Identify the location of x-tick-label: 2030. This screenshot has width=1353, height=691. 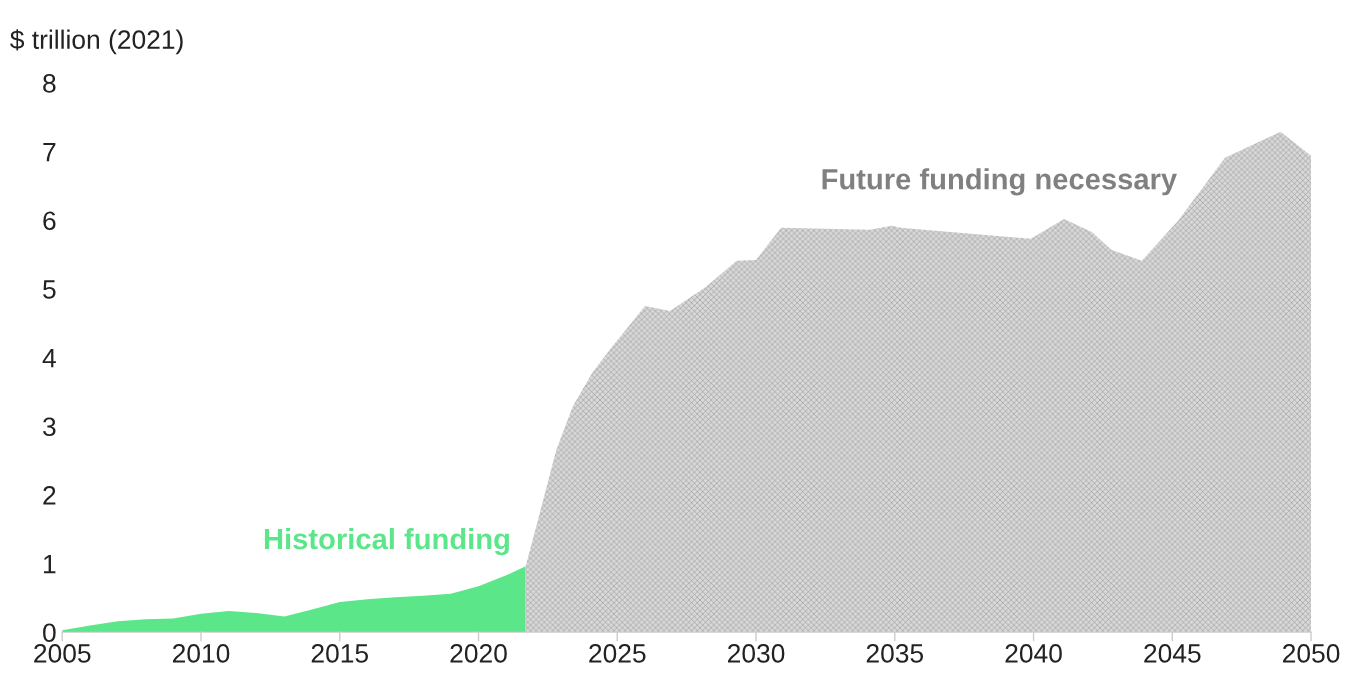
(756, 653).